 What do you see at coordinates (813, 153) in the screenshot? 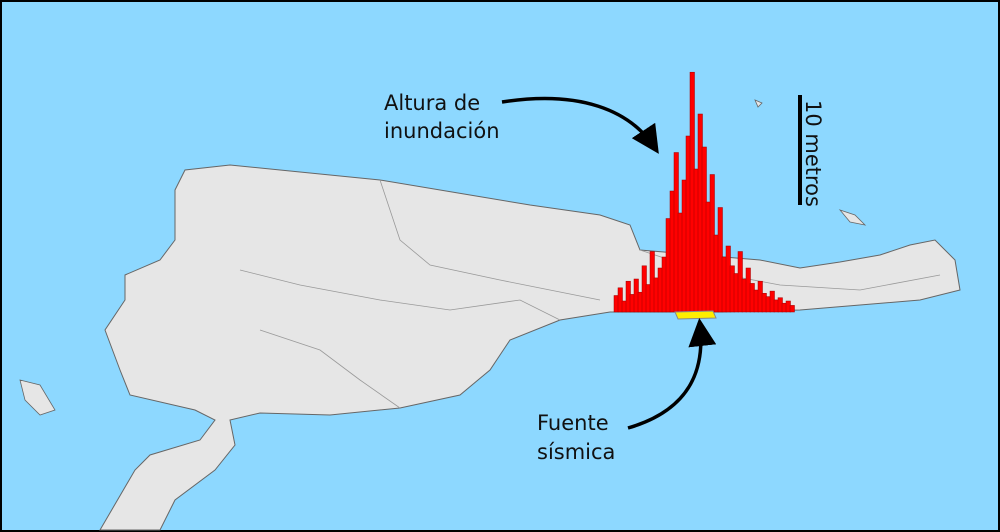
I see `scale-label: 10 metros` at bounding box center [813, 153].